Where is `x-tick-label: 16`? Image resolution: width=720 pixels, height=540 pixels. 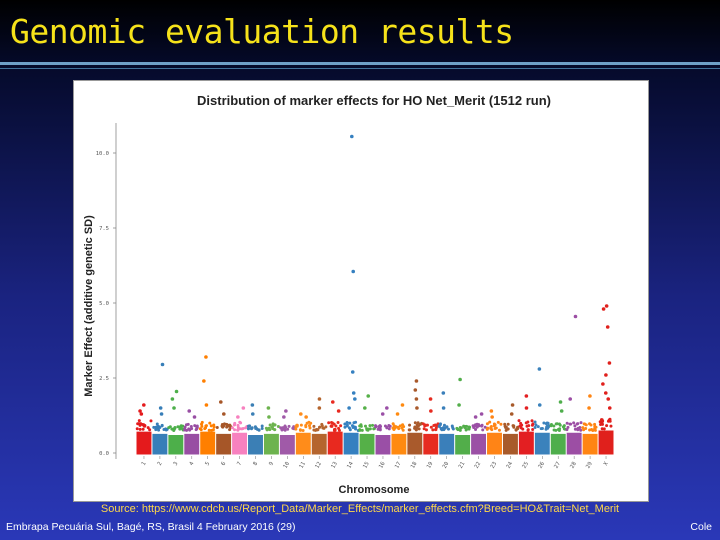 x-tick-label: 16 is located at coordinates (382, 465).